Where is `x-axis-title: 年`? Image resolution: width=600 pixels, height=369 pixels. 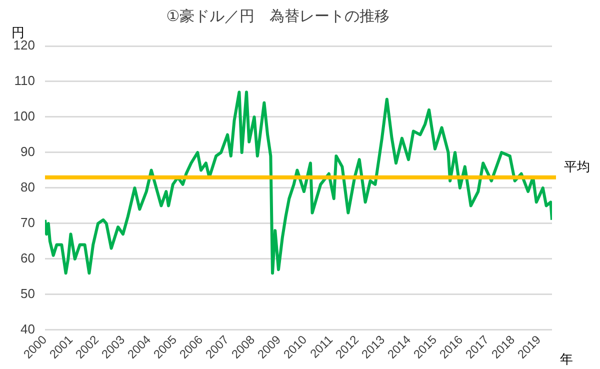 x-axis-title: 年 is located at coordinates (566, 359).